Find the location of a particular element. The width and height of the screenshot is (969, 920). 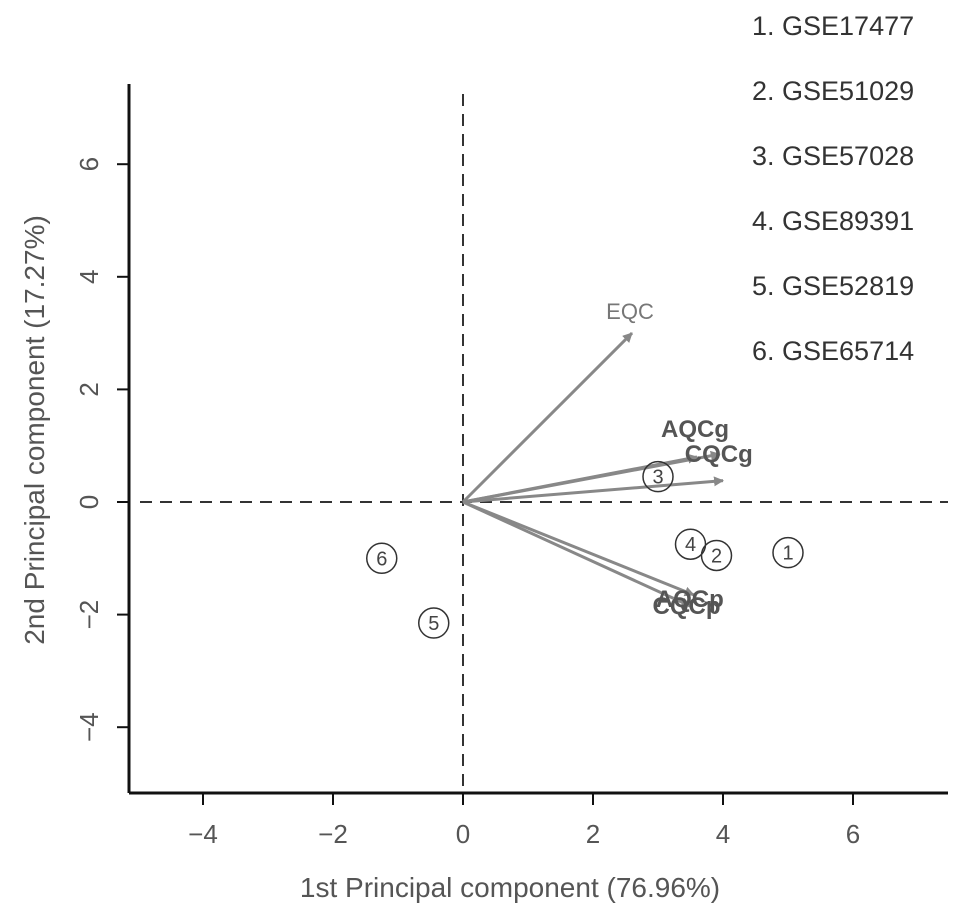

point-label: 4 is located at coordinates (690, 545).